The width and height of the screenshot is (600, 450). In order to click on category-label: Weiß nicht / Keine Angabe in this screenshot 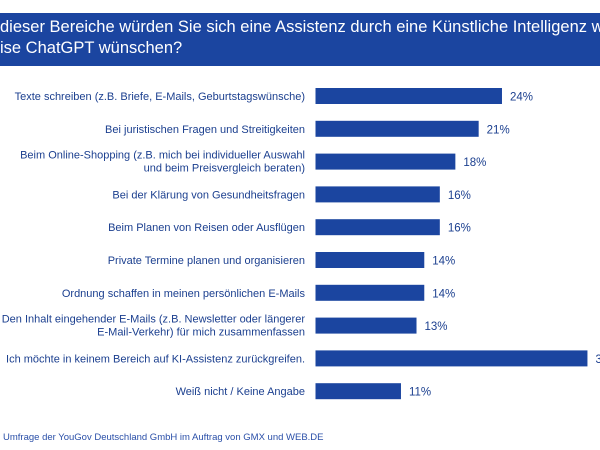, I will do `click(240, 392)`.